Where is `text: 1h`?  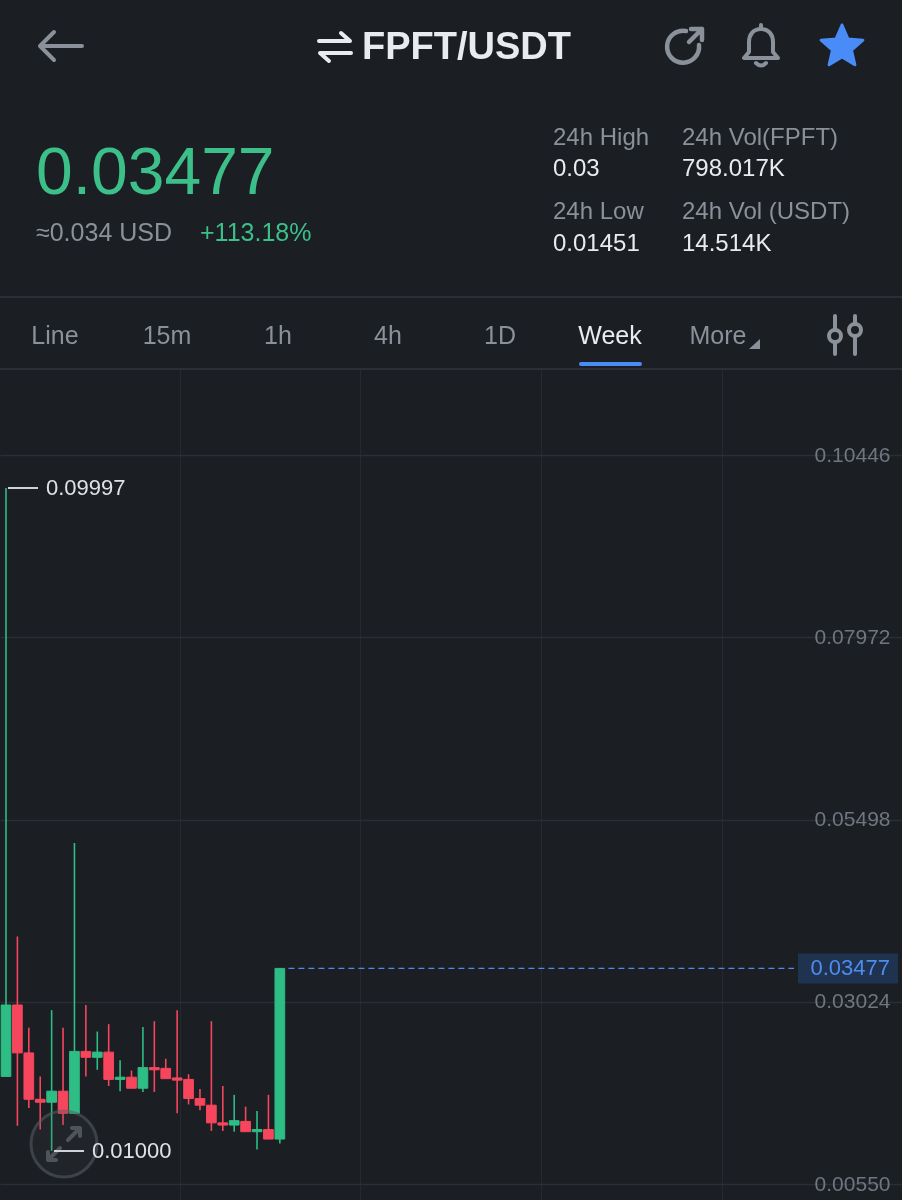 text: 1h is located at coordinates (278, 334).